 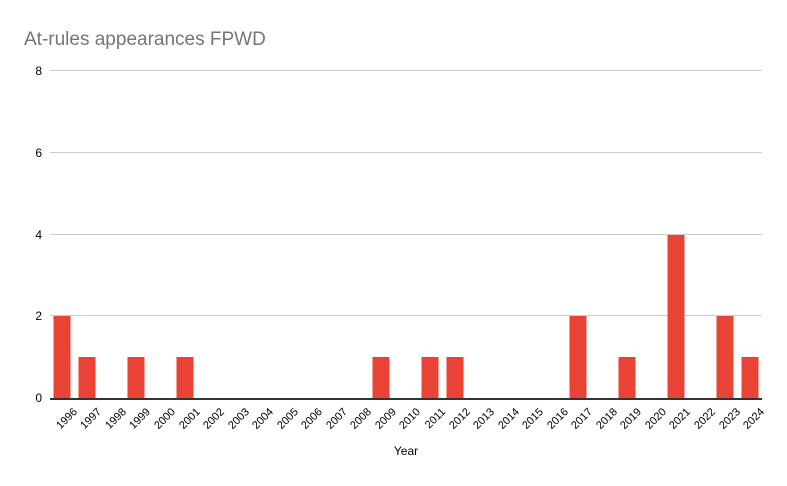 What do you see at coordinates (116, 419) in the screenshot?
I see `x-tick-label-1998: 1998` at bounding box center [116, 419].